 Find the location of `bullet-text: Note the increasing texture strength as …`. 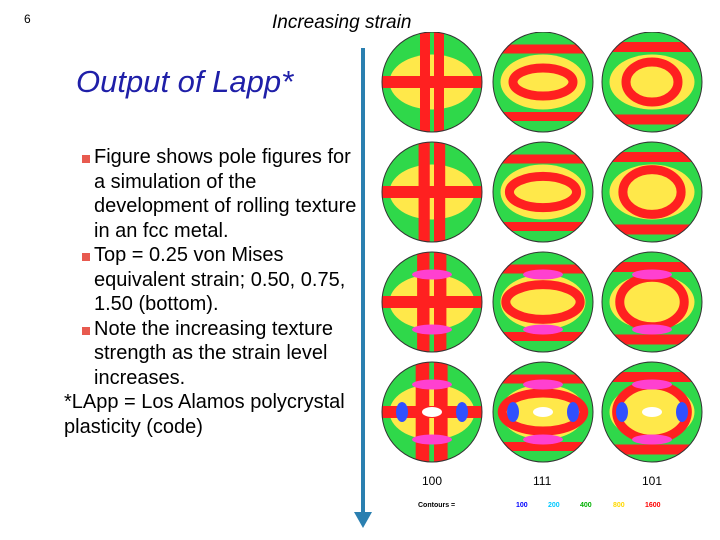

bullet-text: Note the increasing texture strength as … is located at coordinates (214, 353).